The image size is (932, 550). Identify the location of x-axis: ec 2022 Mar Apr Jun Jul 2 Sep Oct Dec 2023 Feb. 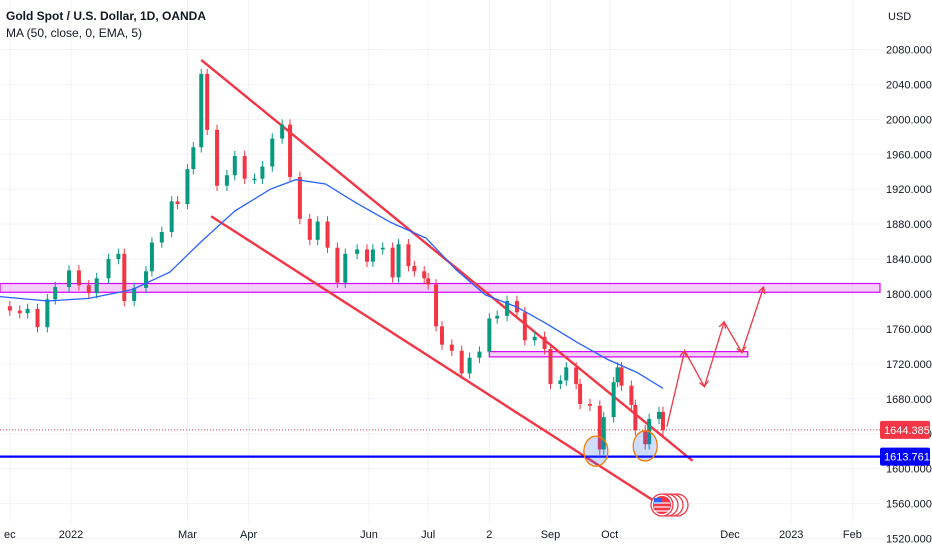
(433, 535).